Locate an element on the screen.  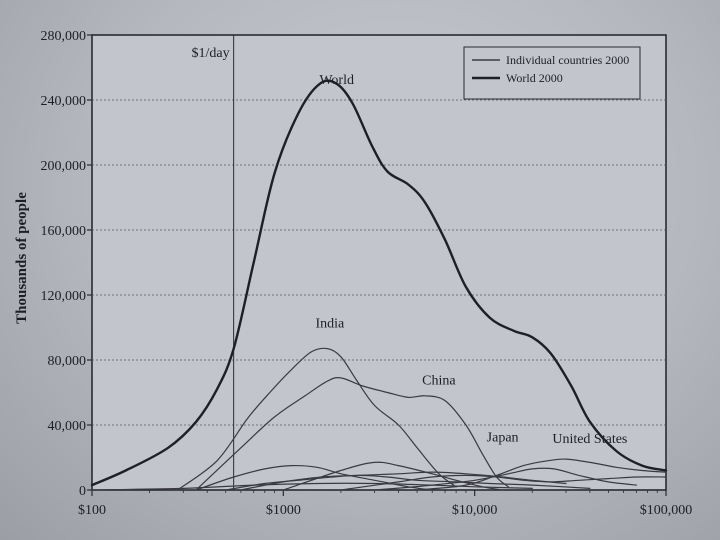
series-label-china: China is located at coordinates (439, 380).